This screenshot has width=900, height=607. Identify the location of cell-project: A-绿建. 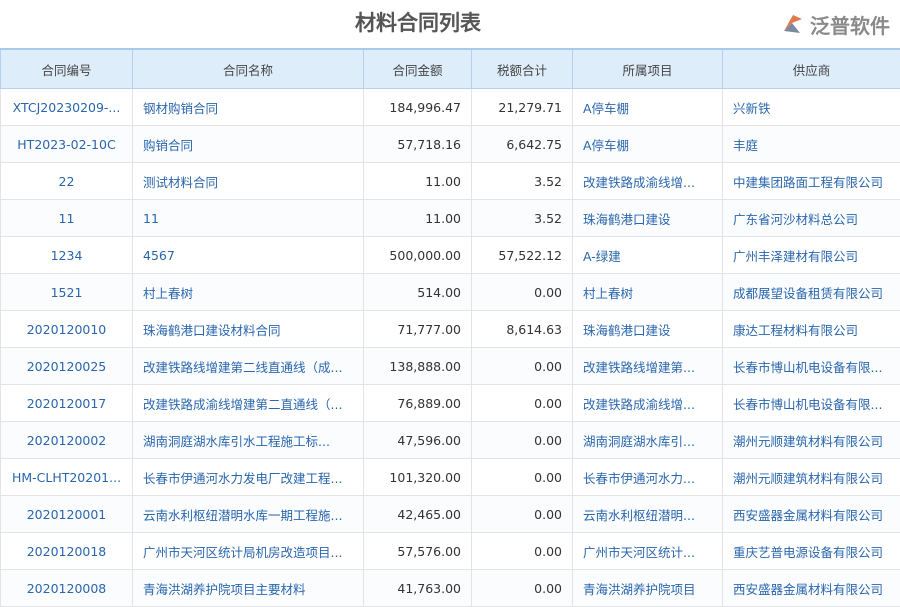
(648, 255).